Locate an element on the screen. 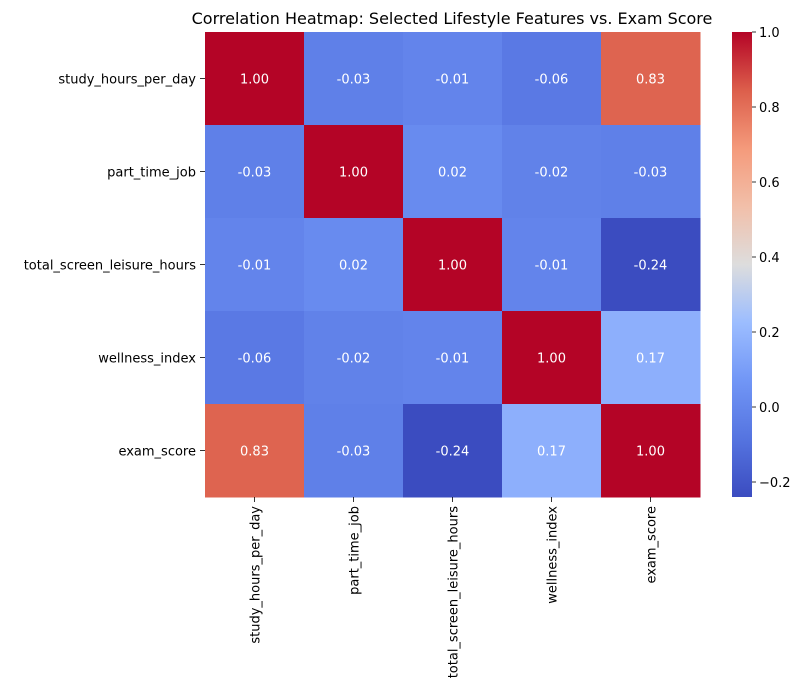 Image resolution: width=807 pixels, height=698 pixels. colorbar-tick-label: 0.8 is located at coordinates (769, 108).